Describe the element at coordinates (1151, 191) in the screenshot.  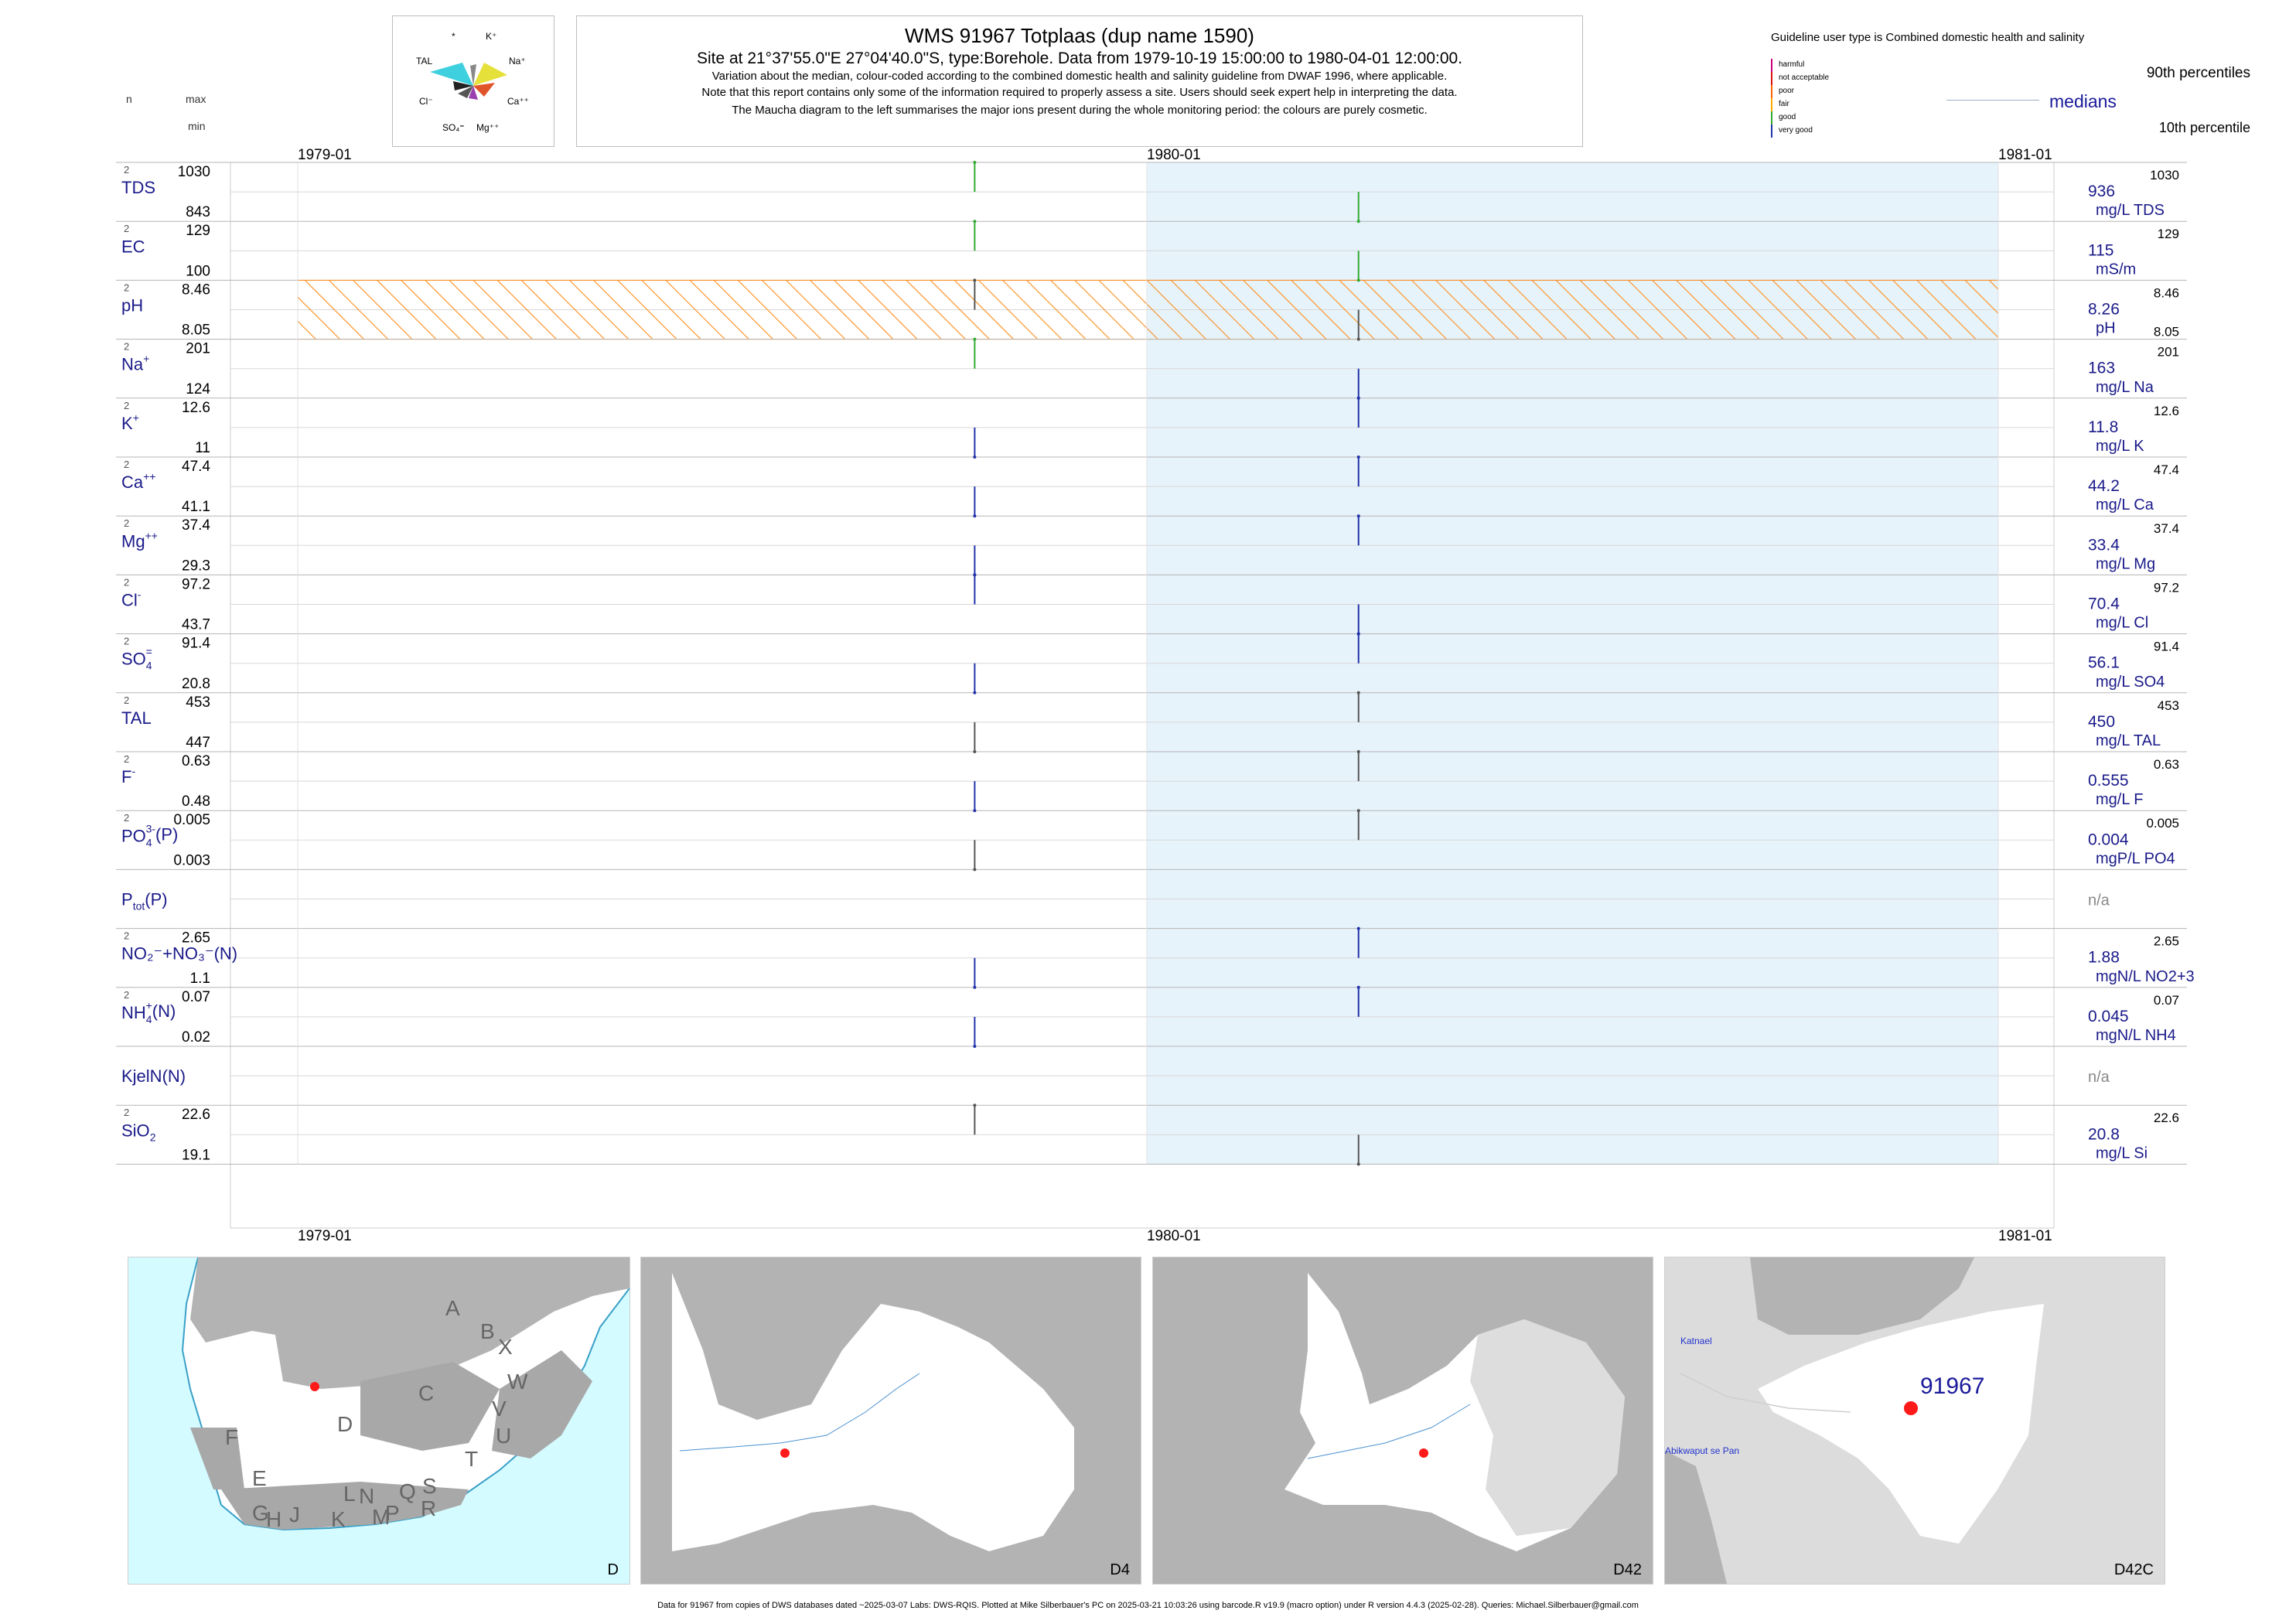
I see `parameter-row: 2 1030 843 TDS 936 mg/L TDS 1030` at that location.